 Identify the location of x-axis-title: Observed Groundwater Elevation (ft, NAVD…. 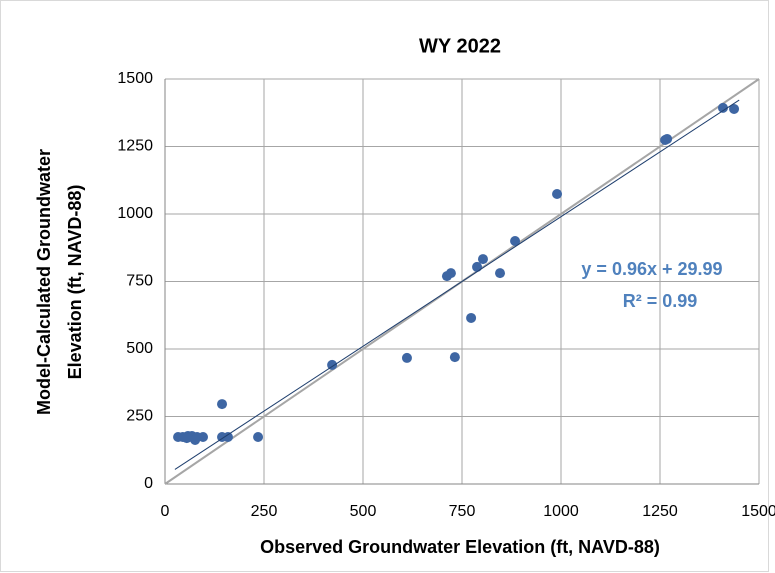
(460, 547).